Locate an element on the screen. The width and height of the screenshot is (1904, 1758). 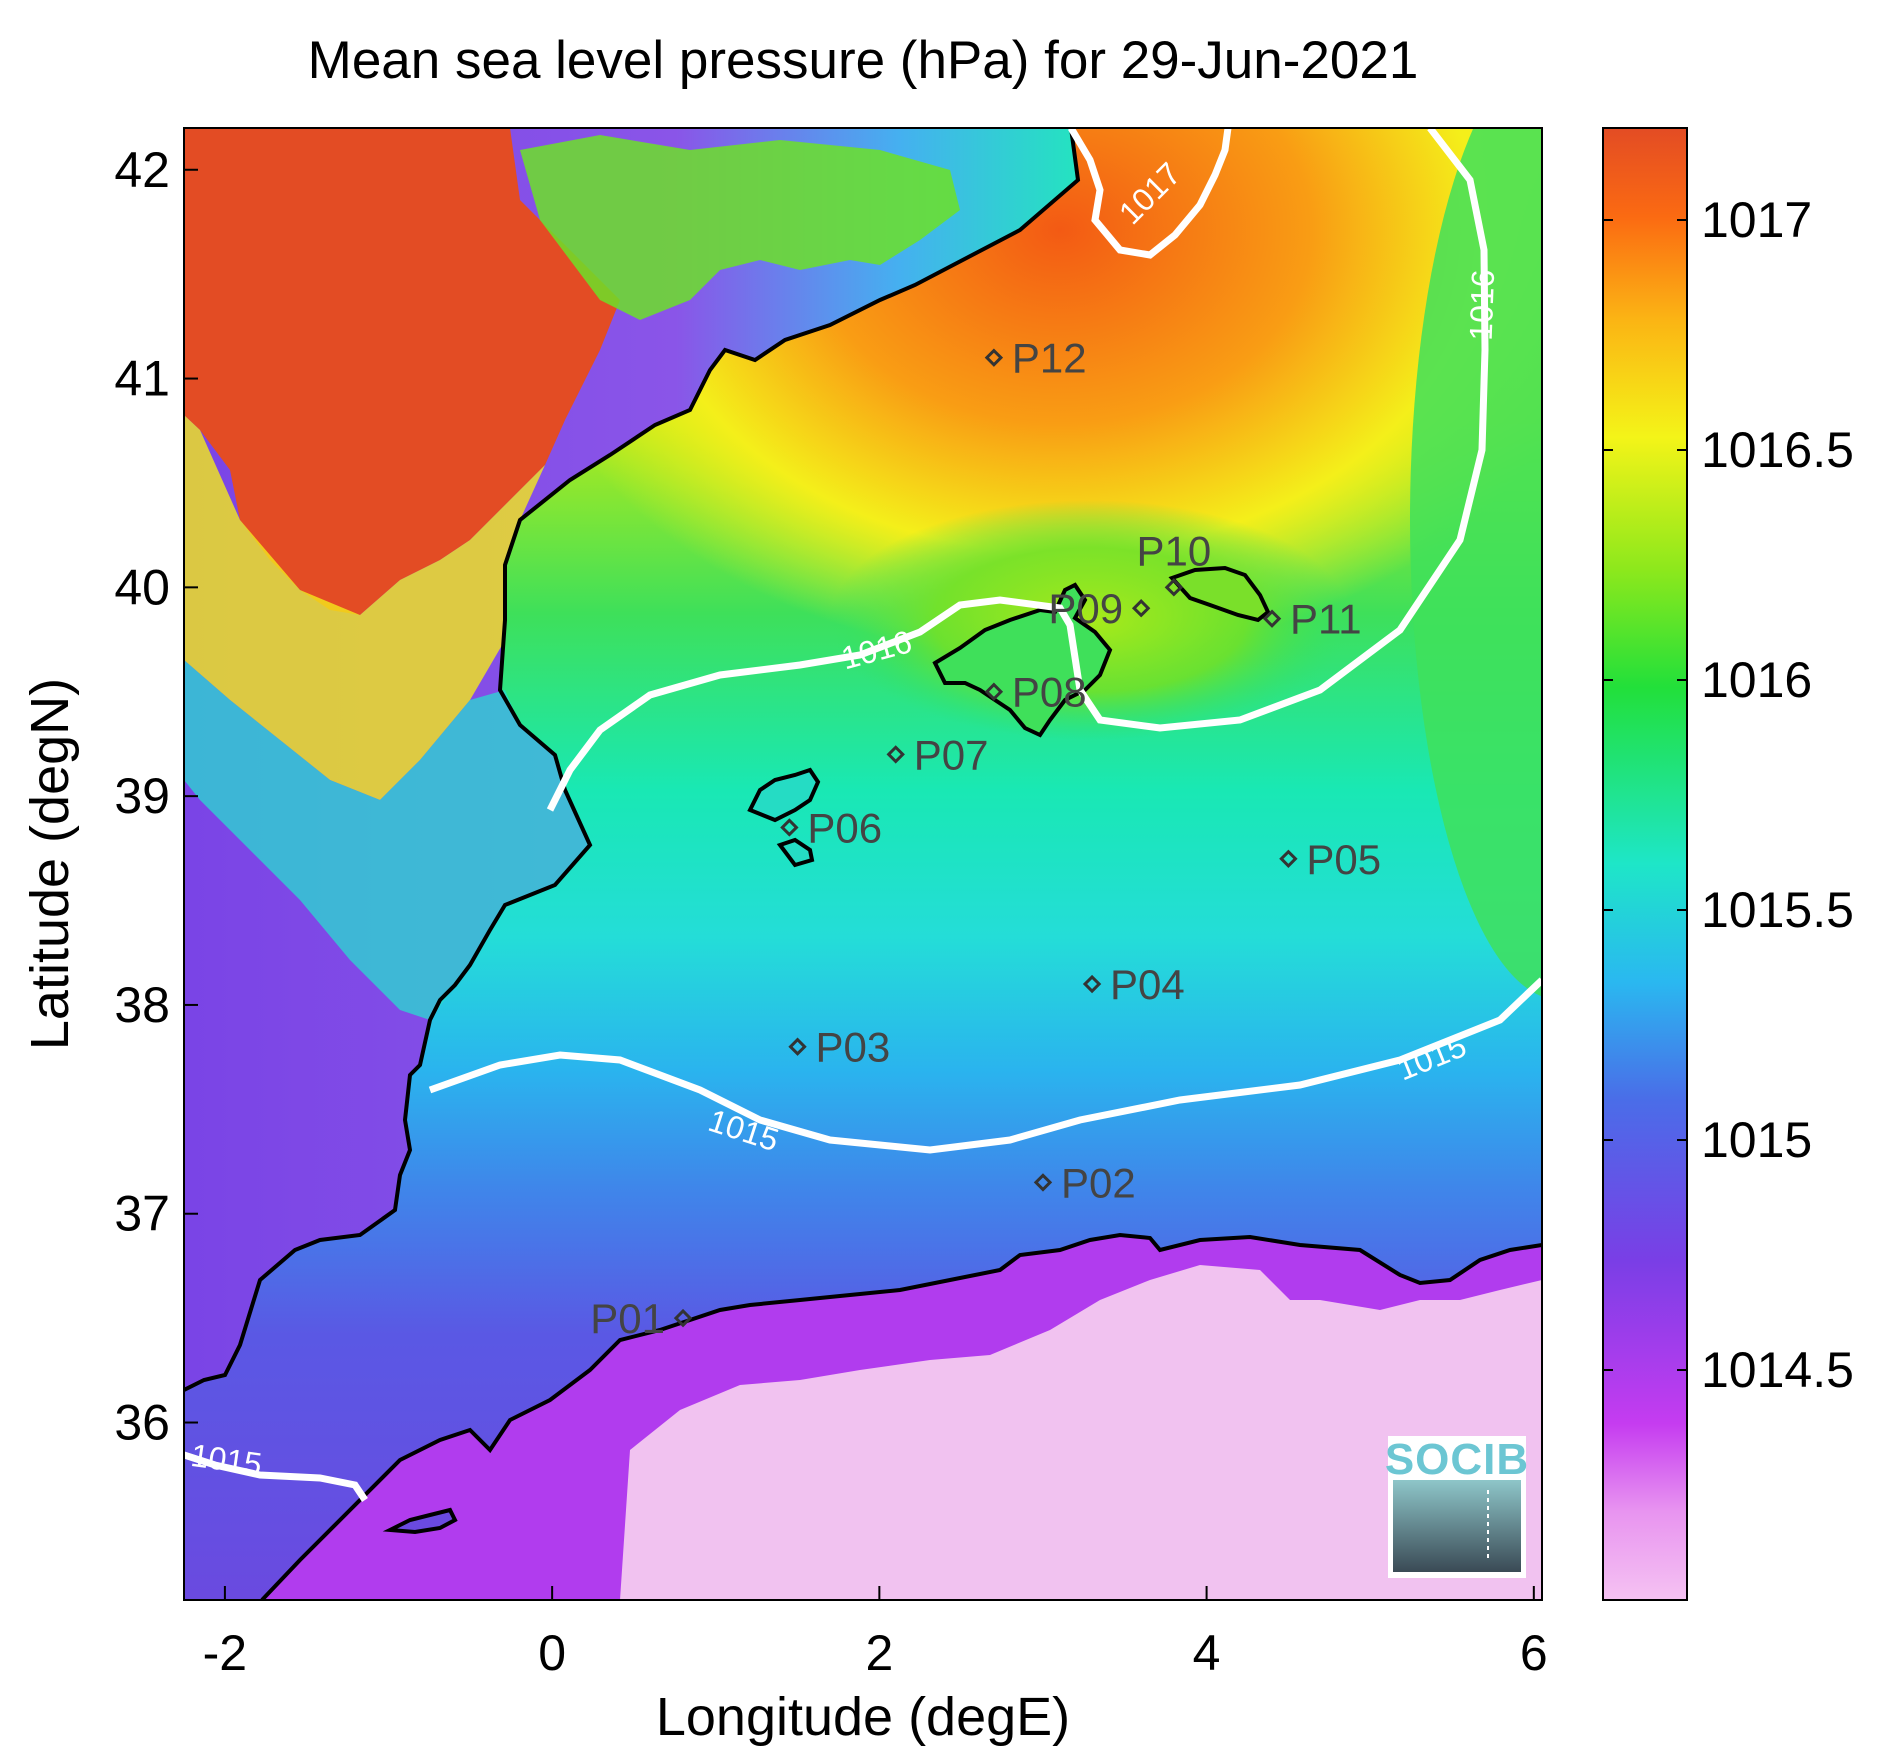
formentera is located at coordinates (795, 852).